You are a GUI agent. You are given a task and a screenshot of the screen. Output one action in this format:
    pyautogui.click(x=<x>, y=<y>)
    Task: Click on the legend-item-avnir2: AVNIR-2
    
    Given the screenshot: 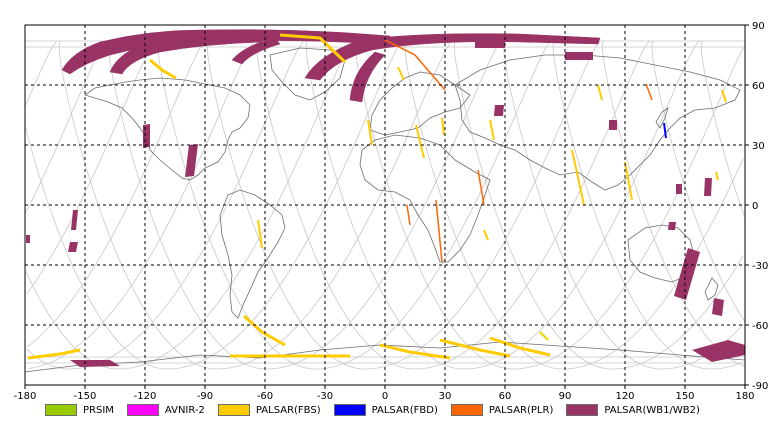 What is the action you would take?
    pyautogui.click(x=165, y=410)
    